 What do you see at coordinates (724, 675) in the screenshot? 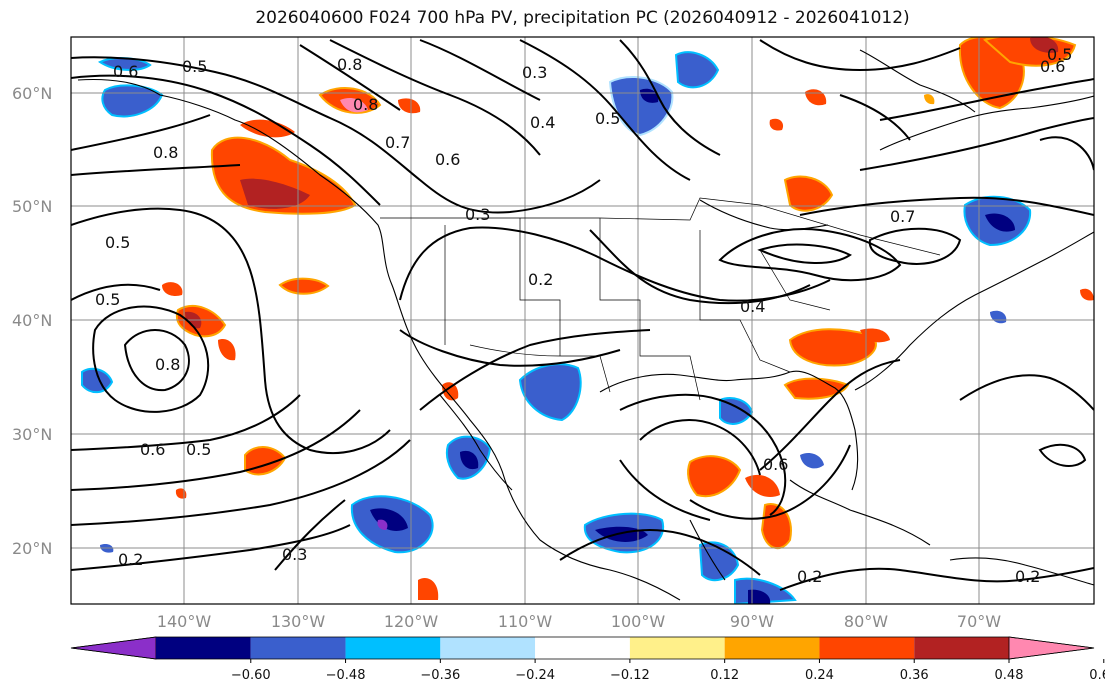
I see `colorbar-tick-label: 0.12` at bounding box center [724, 675].